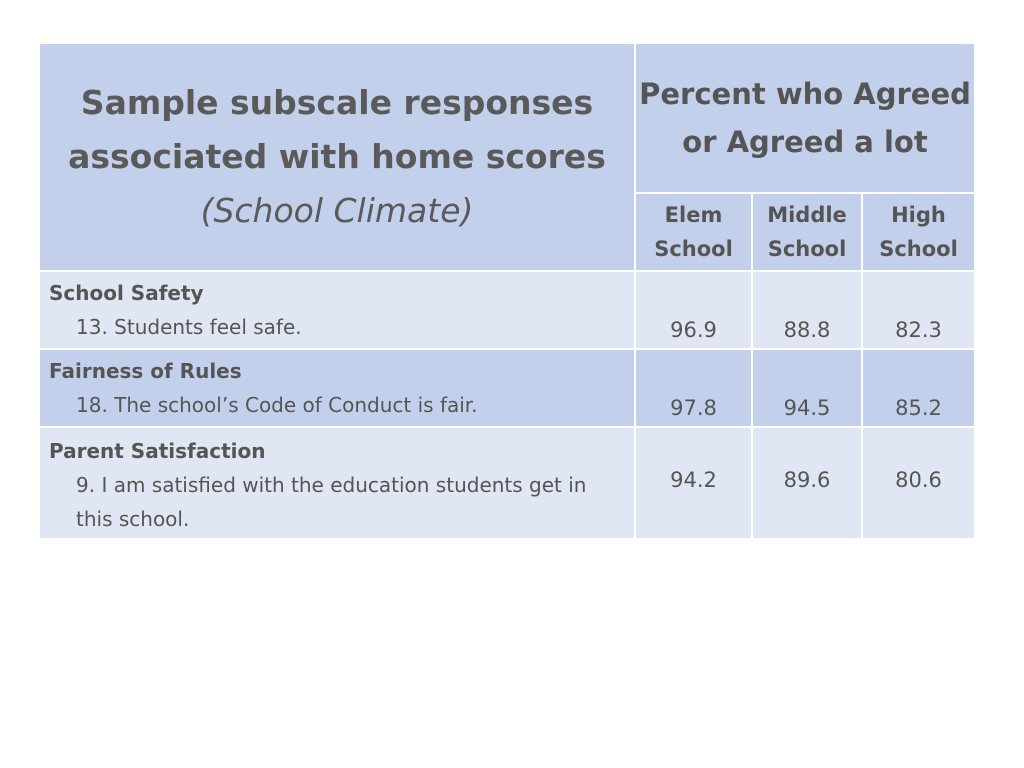 The height and width of the screenshot is (768, 1024). Describe the element at coordinates (807, 483) in the screenshot. I see `value-middle: 89.6` at that location.